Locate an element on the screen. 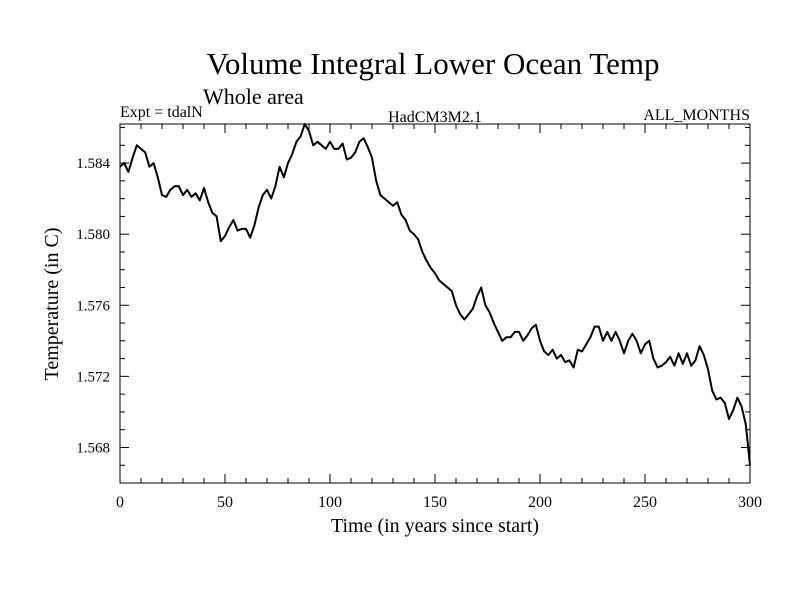 This screenshot has height=600, width=800. x-tick-label: 150 is located at coordinates (435, 502).